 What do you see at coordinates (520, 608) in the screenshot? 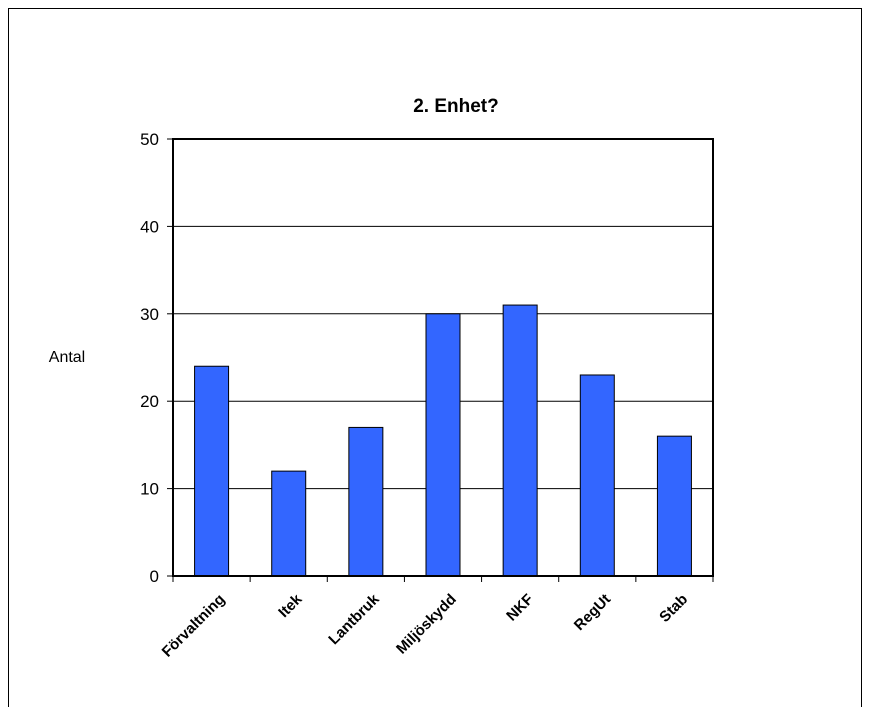
I see `x-tick-label: NKF` at bounding box center [520, 608].